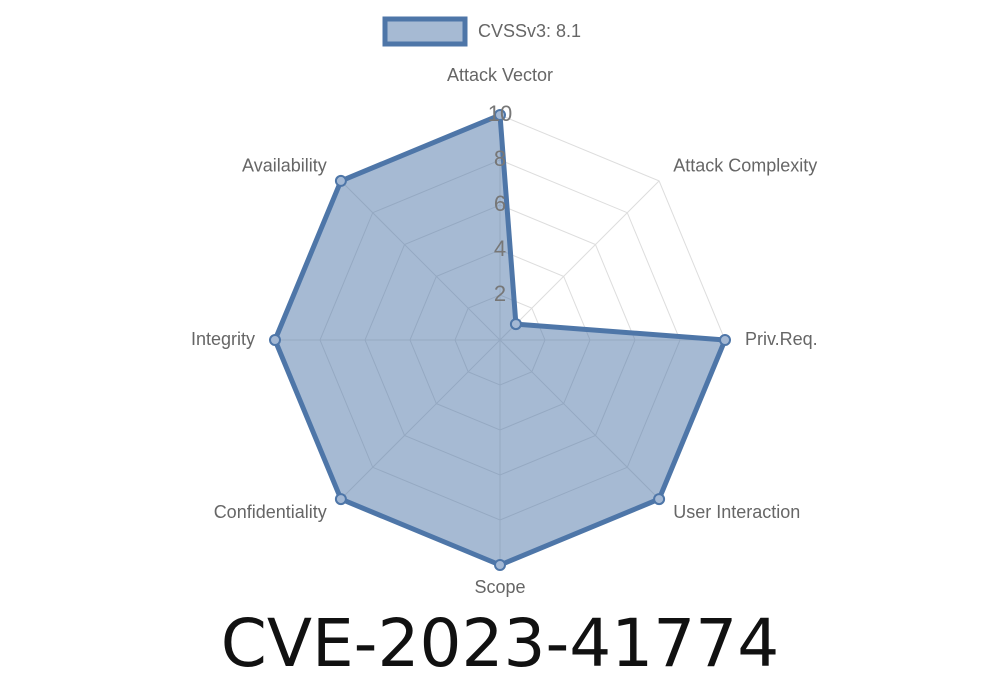 The height and width of the screenshot is (700, 1000). What do you see at coordinates (223, 339) in the screenshot?
I see `axis-label: Integrity` at bounding box center [223, 339].